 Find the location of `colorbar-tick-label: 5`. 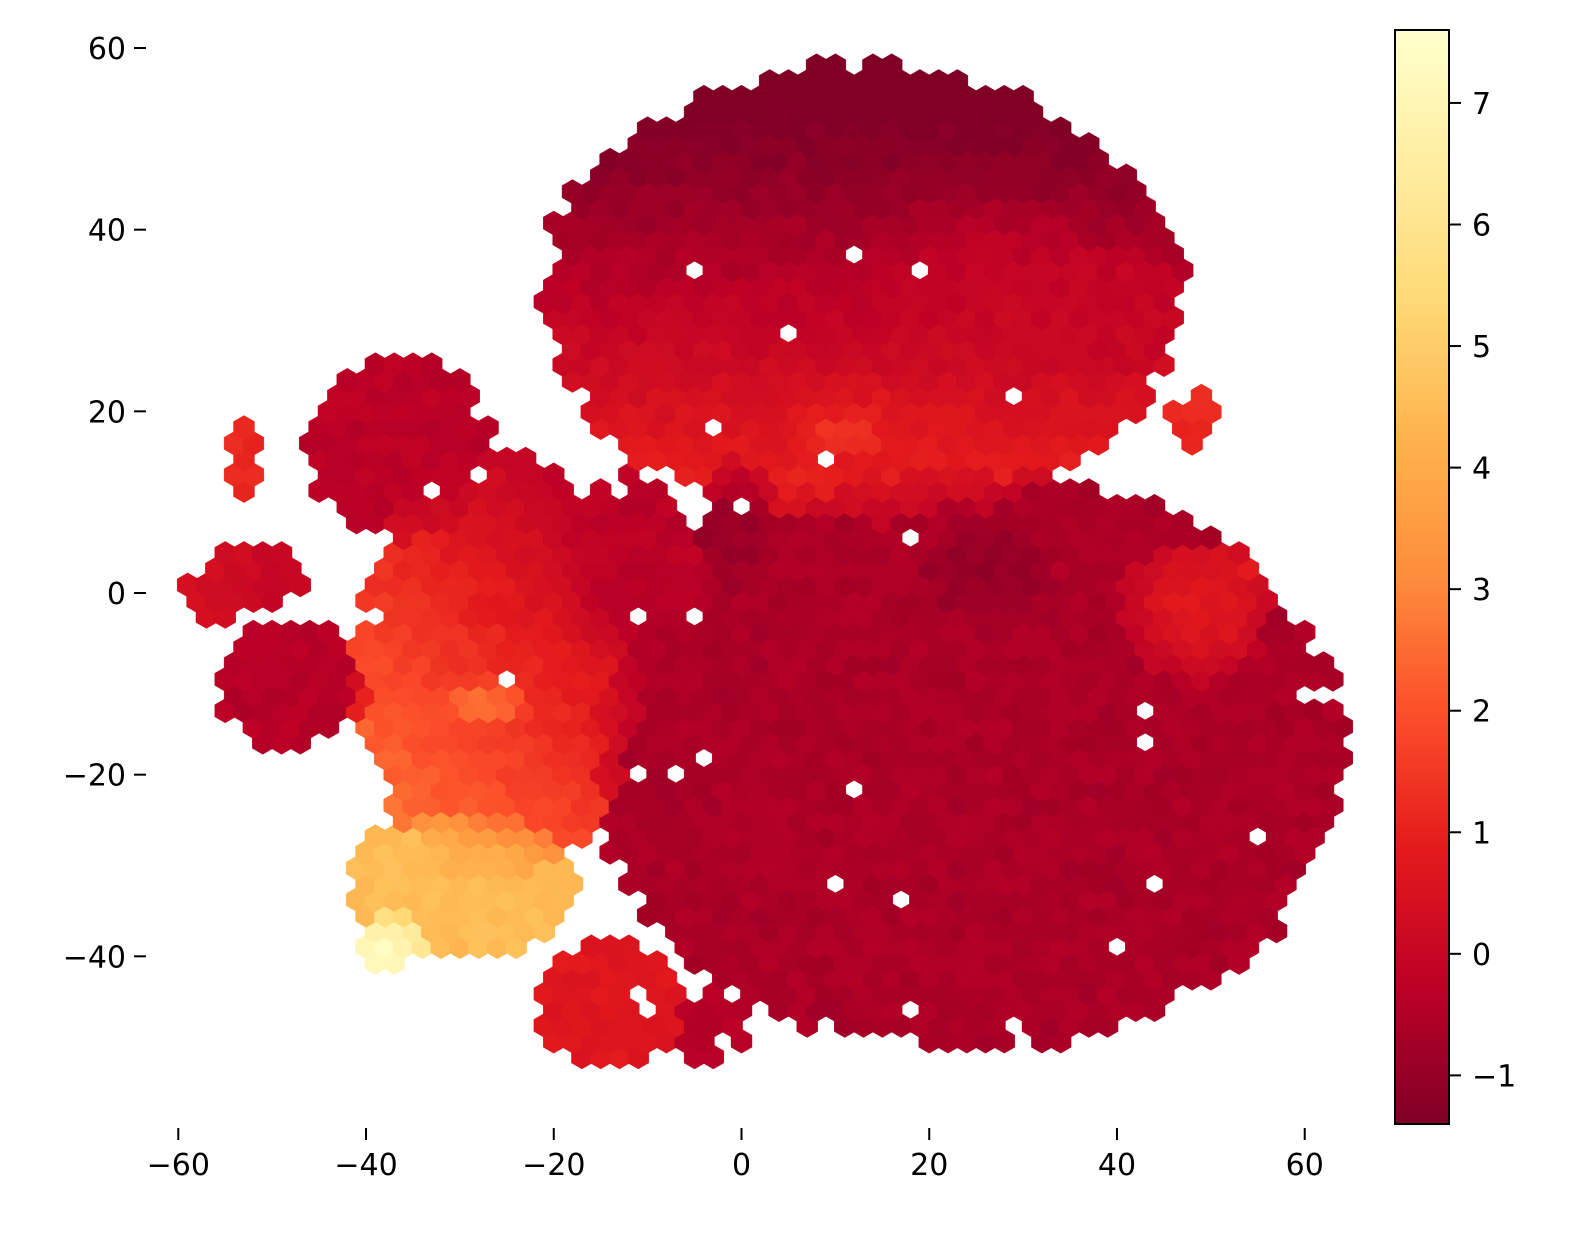

colorbar-tick-label: 5 is located at coordinates (1481, 347).